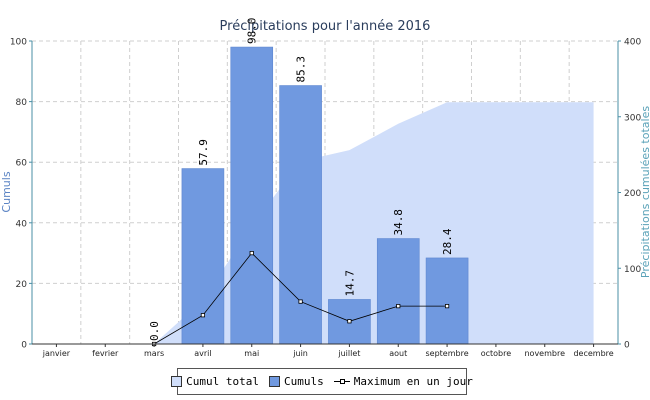  What do you see at coordinates (251, 353) in the screenshot?
I see `x-tick-label-mai: mai` at bounding box center [251, 353].